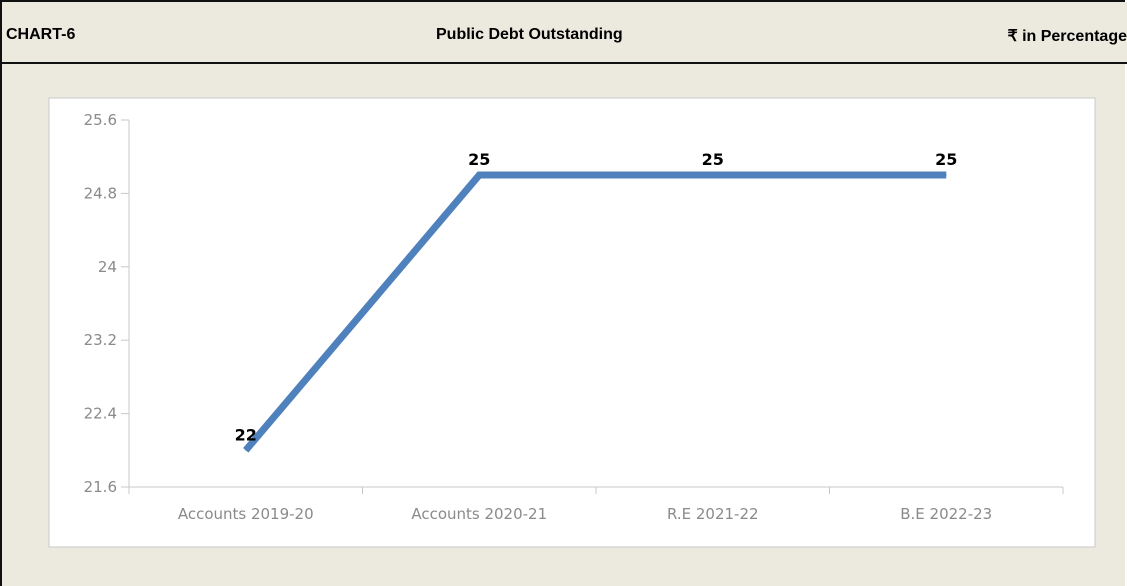 The image size is (1127, 586). What do you see at coordinates (100, 487) in the screenshot?
I see `y-tick-label: 21.6` at bounding box center [100, 487].